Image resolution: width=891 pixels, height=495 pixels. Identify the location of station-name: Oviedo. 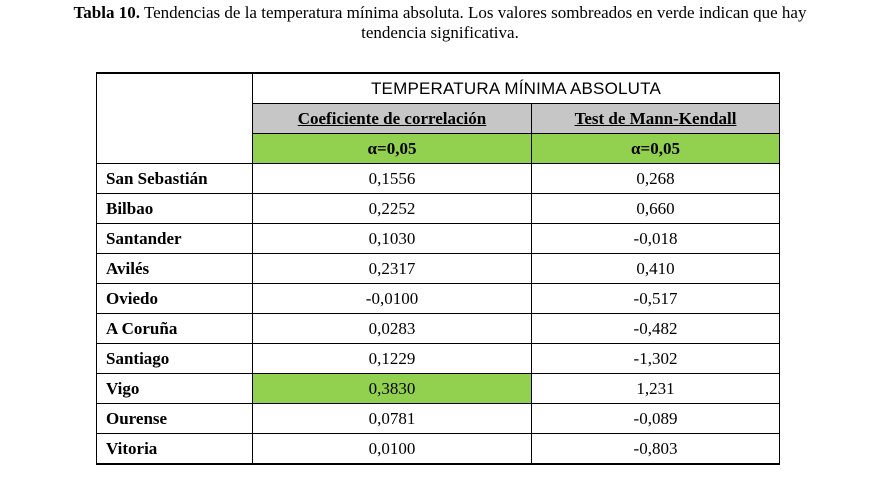
(174, 298).